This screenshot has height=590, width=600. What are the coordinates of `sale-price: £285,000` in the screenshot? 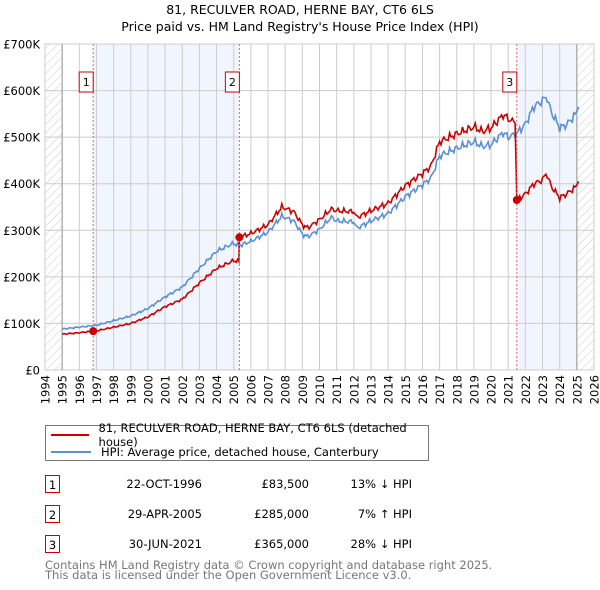 It's located at (281, 514).